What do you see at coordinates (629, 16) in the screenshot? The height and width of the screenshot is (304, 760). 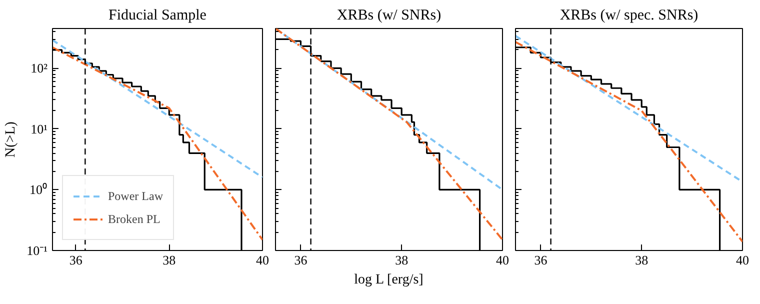 I see `chart-title: XRBs (w/ spec. SNRs)` at bounding box center [629, 16].